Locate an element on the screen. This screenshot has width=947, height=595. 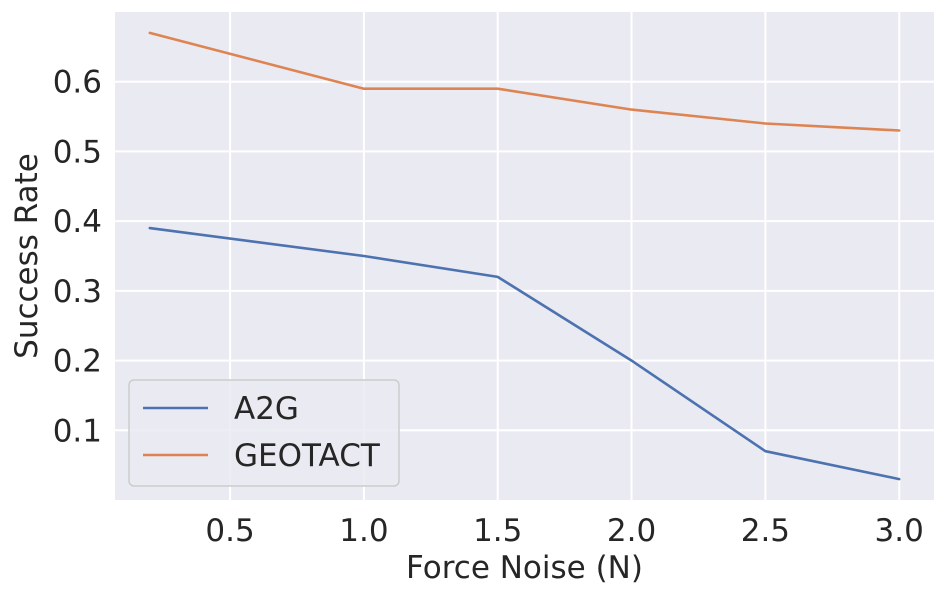
legend-label: GEOTACT is located at coordinates (307, 456).